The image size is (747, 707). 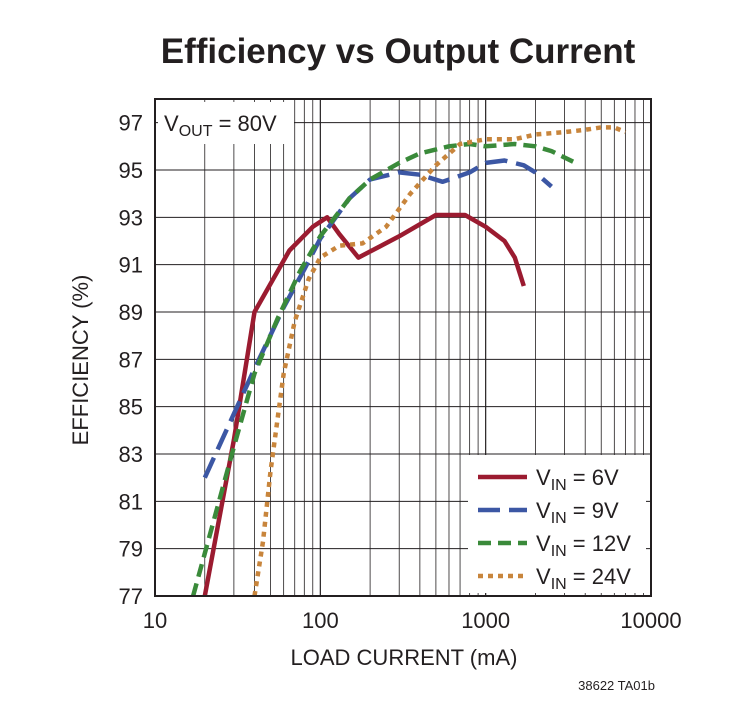 What do you see at coordinates (131, 454) in the screenshot?
I see `y-tick-label: 83` at bounding box center [131, 454].